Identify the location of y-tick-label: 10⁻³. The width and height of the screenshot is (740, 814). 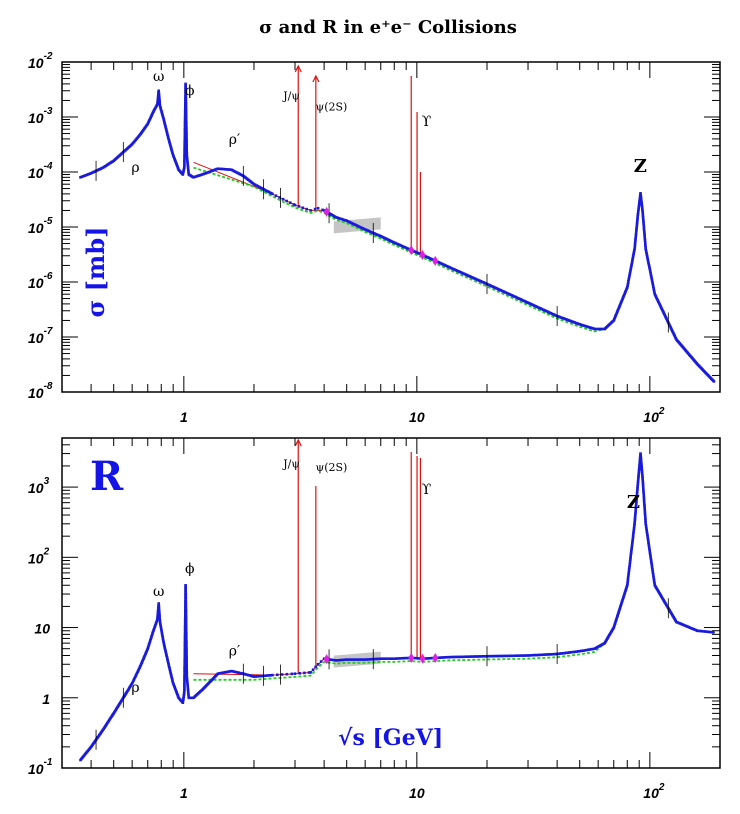
(40, 116).